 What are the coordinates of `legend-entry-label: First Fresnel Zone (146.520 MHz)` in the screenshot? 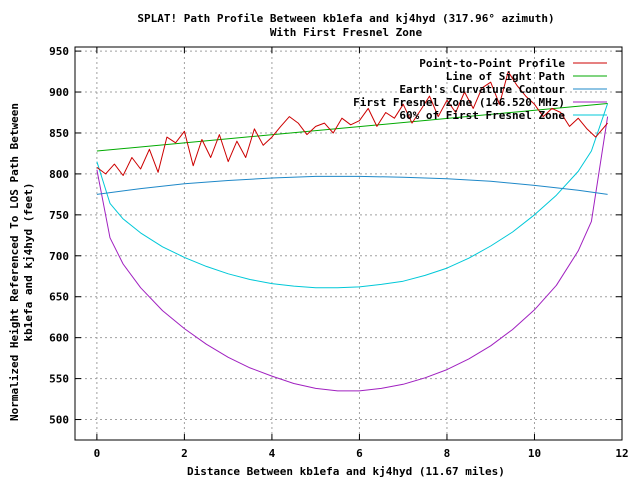 It's located at (459, 102).